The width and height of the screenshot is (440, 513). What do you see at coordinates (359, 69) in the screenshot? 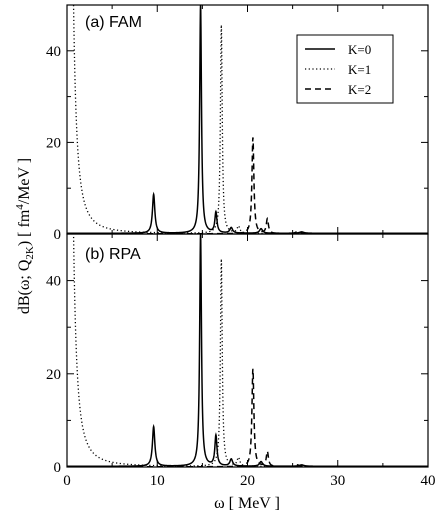
I see `legend-label-k1: K=1` at bounding box center [359, 69].